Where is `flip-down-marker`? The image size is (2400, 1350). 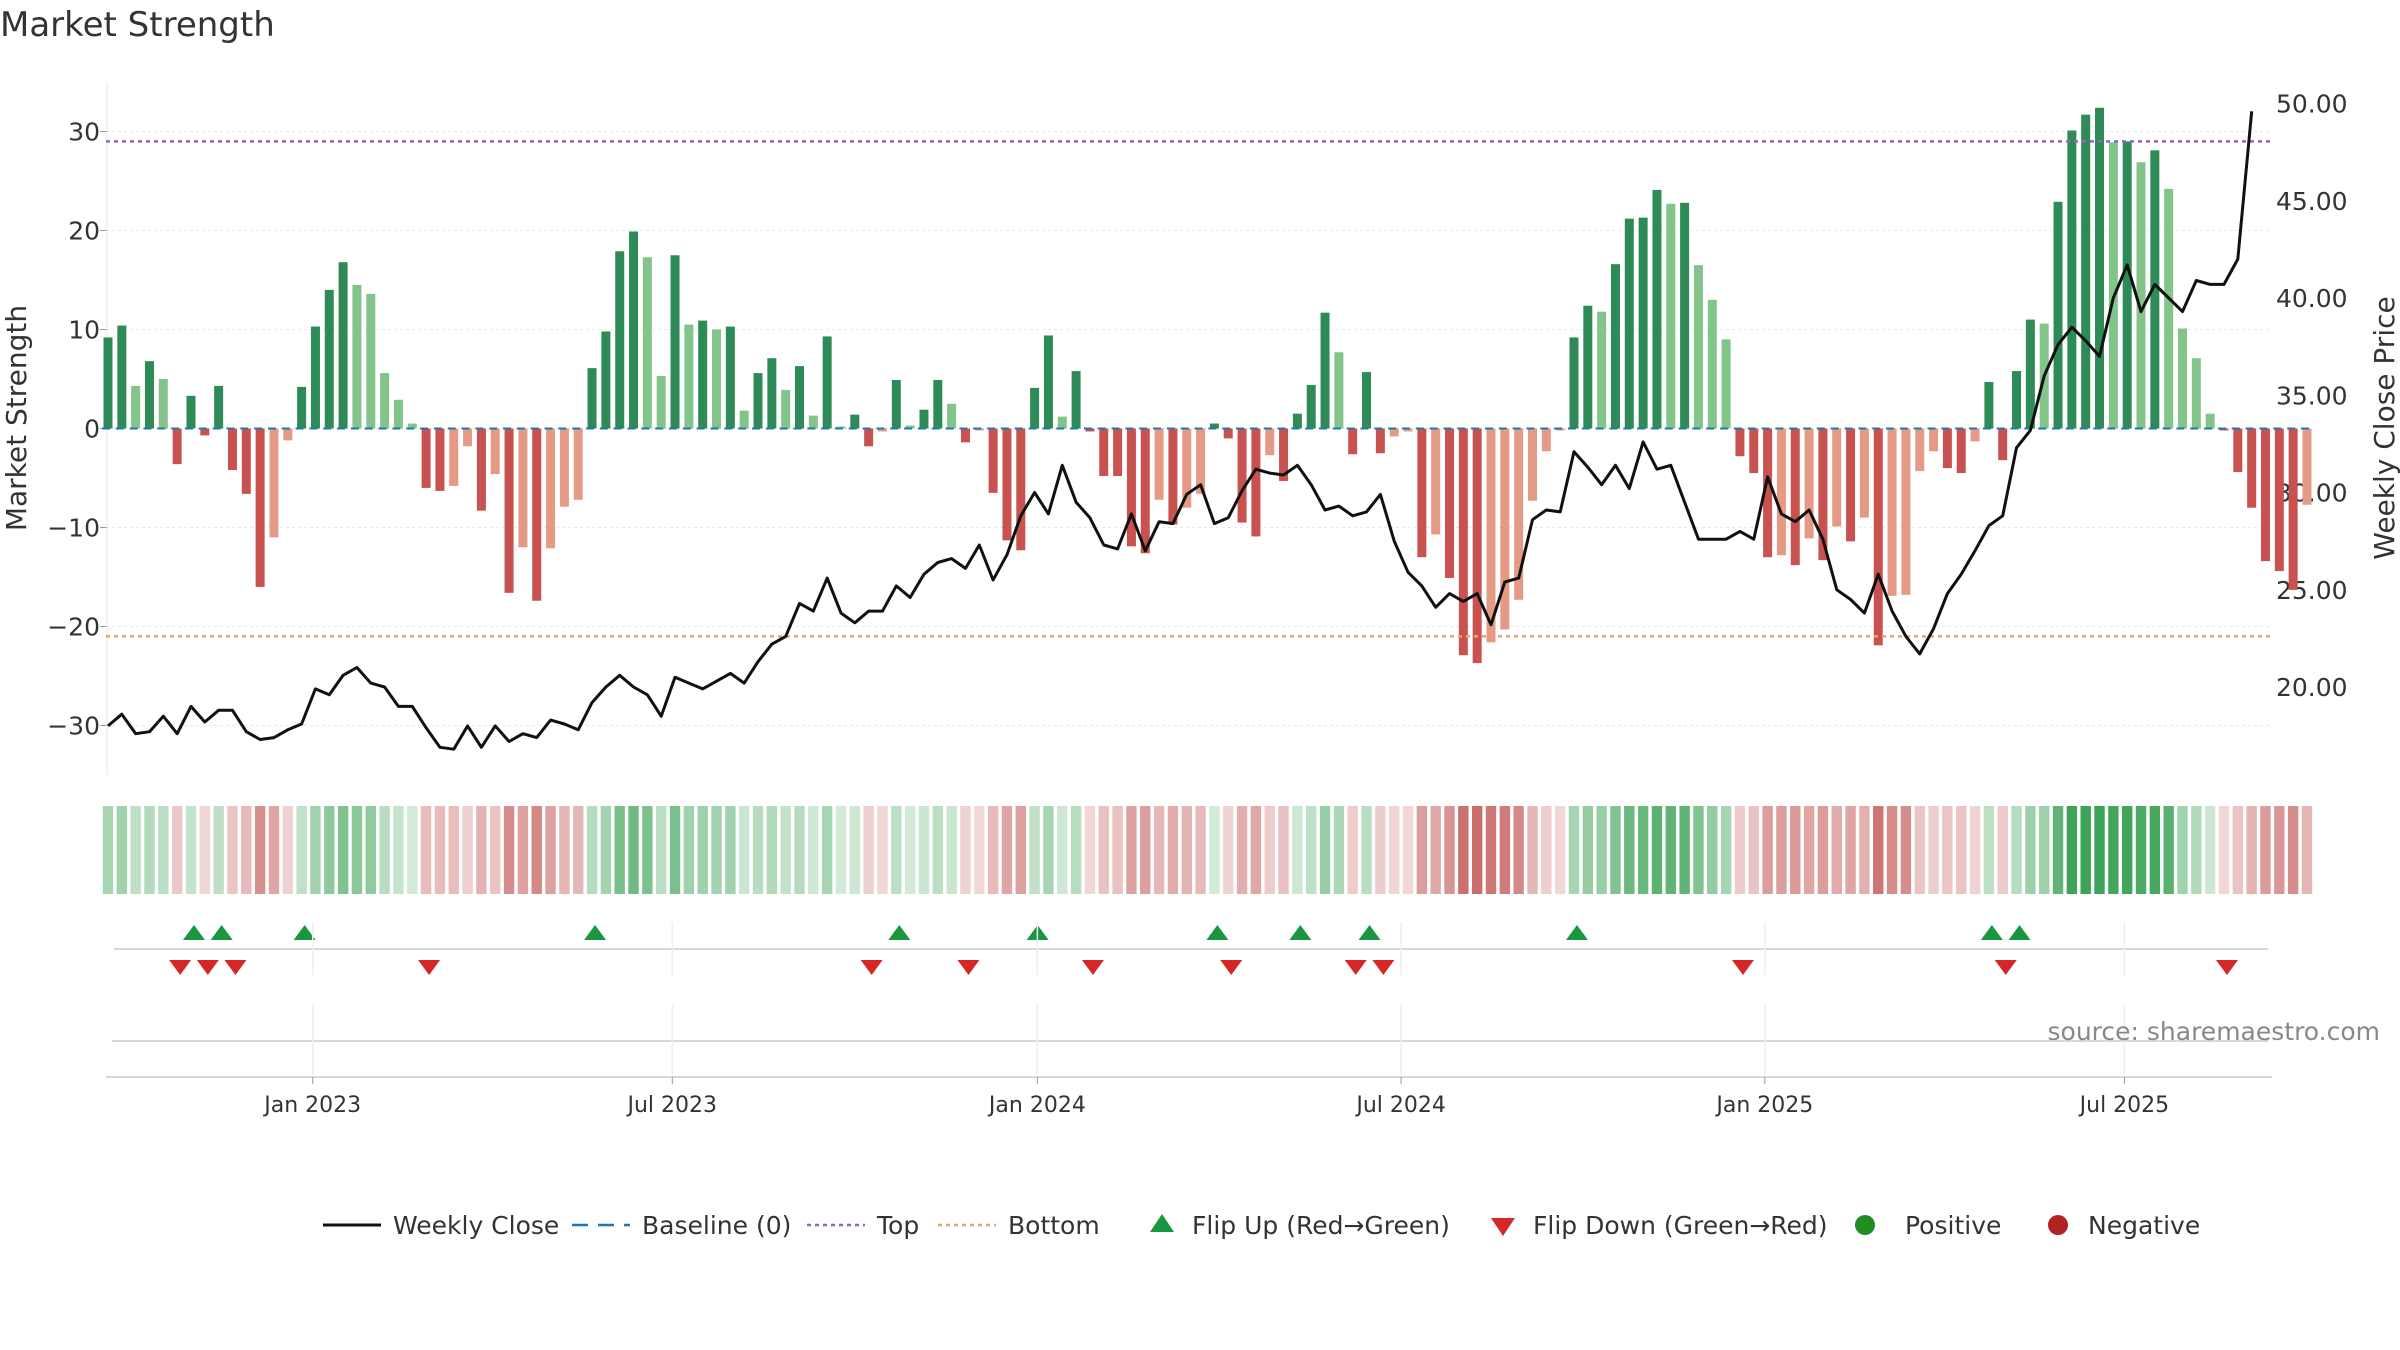 flip-down-marker is located at coordinates (1742, 967).